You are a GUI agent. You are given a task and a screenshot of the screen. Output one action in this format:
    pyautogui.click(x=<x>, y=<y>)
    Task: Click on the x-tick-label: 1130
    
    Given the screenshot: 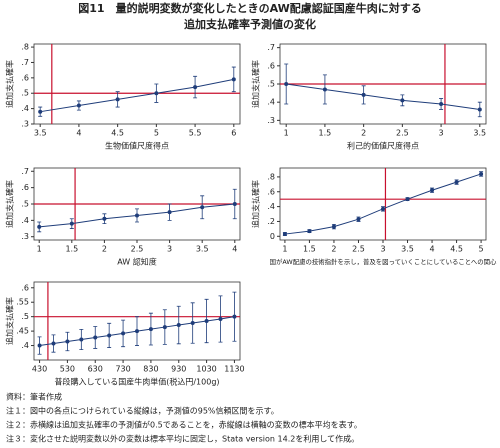 What is the action you would take?
    pyautogui.click(x=234, y=369)
    